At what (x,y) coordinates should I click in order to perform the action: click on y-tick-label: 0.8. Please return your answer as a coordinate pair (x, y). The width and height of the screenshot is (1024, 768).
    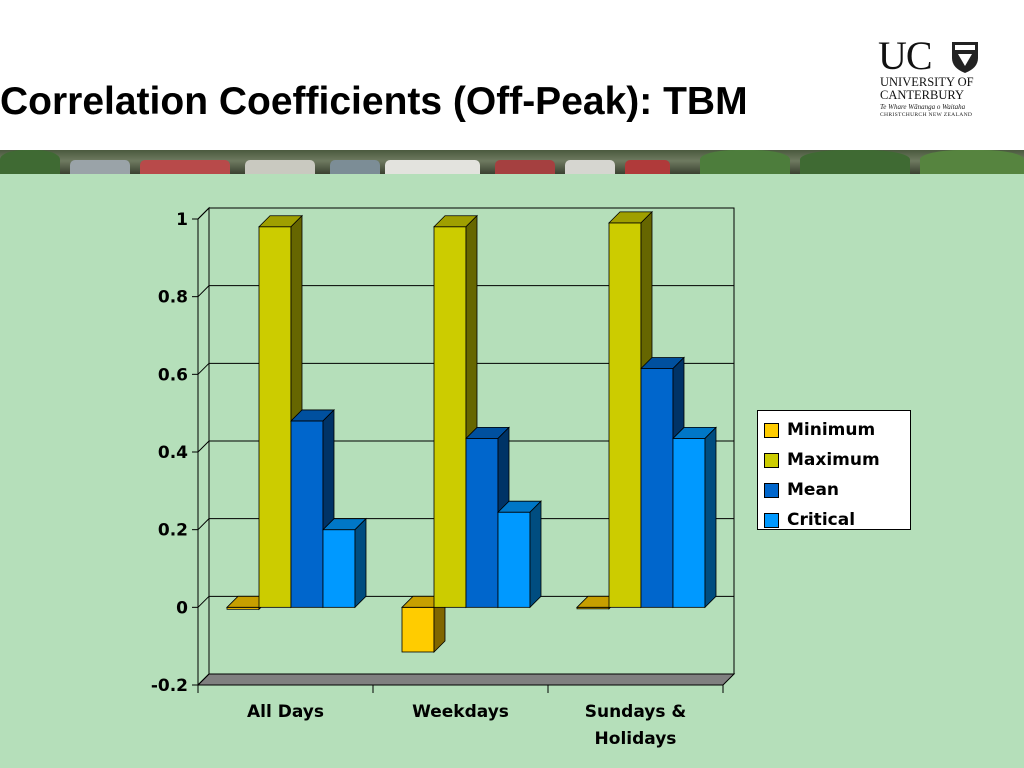
    Looking at the image, I should click on (173, 298).